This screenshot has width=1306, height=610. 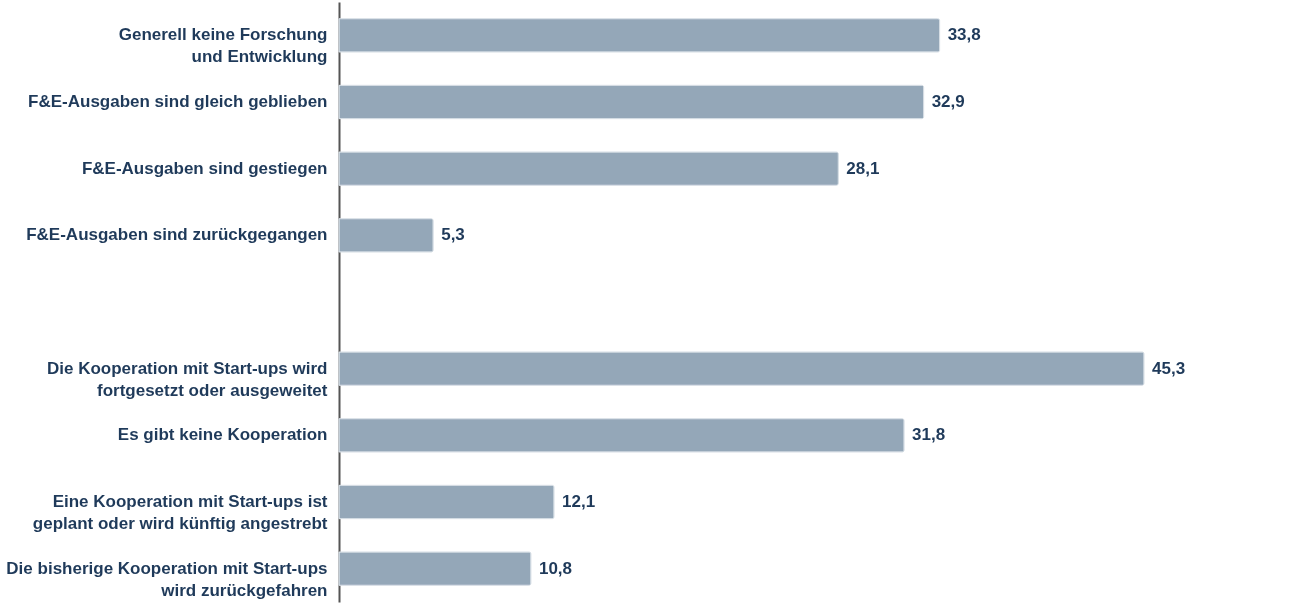 What do you see at coordinates (204, 168) in the screenshot?
I see `y-tick-label: F&E-Ausgaben sind gestiegen` at bounding box center [204, 168].